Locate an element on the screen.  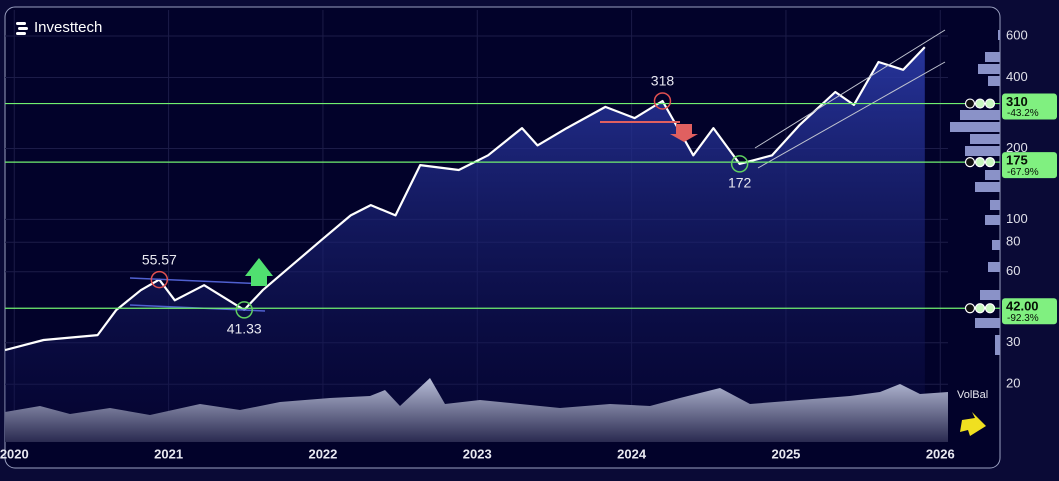
price-histogram is located at coordinates (975, 192).